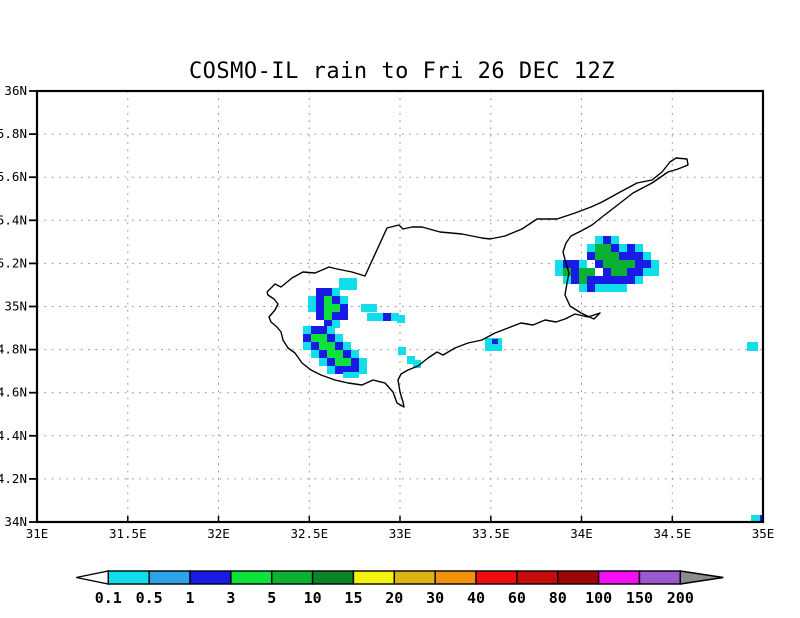 The height and width of the screenshot is (618, 800). Describe the element at coordinates (15, 306) in the screenshot. I see `y-tick-label: 35N` at that location.